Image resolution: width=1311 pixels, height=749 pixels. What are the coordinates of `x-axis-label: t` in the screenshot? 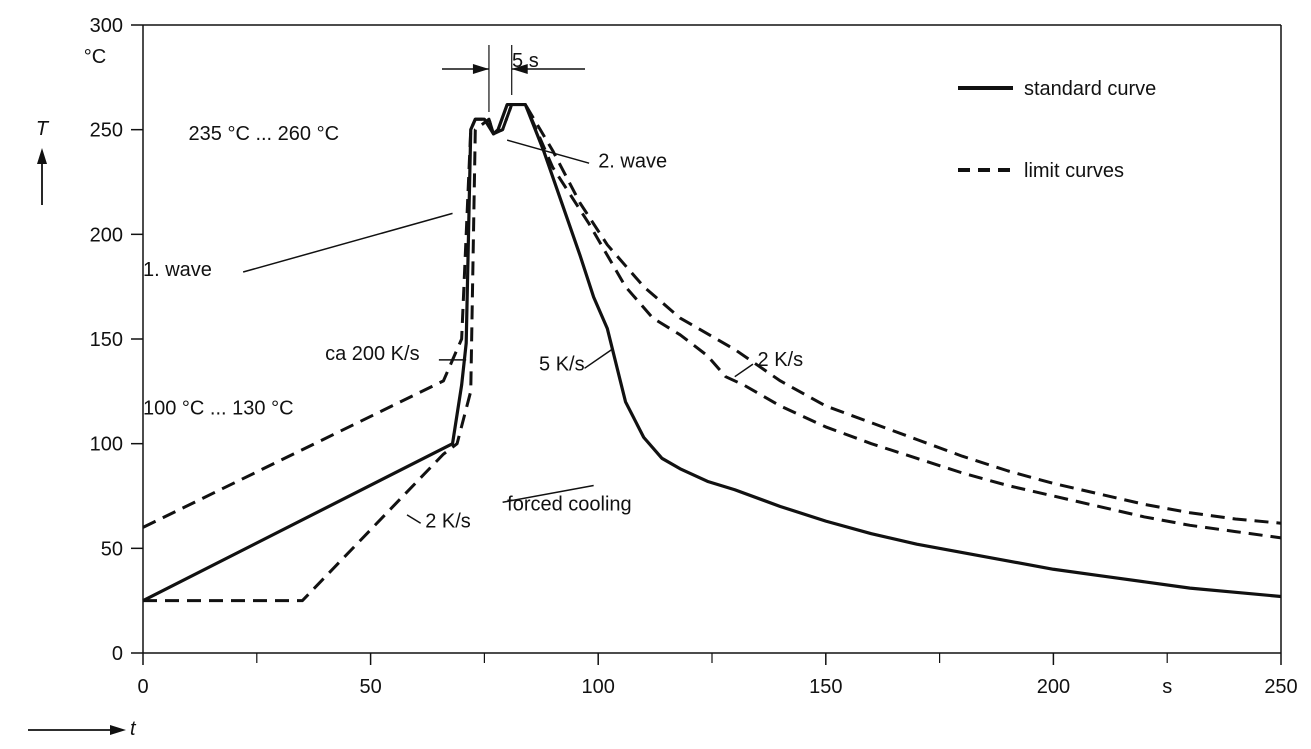 It's located at (133, 729).